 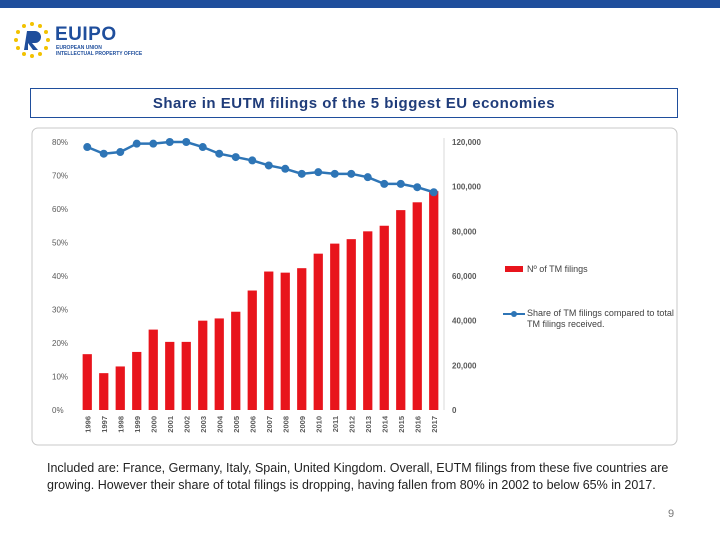 What do you see at coordinates (464, 321) in the screenshot?
I see `y2-tick-label: 40,000` at bounding box center [464, 321].